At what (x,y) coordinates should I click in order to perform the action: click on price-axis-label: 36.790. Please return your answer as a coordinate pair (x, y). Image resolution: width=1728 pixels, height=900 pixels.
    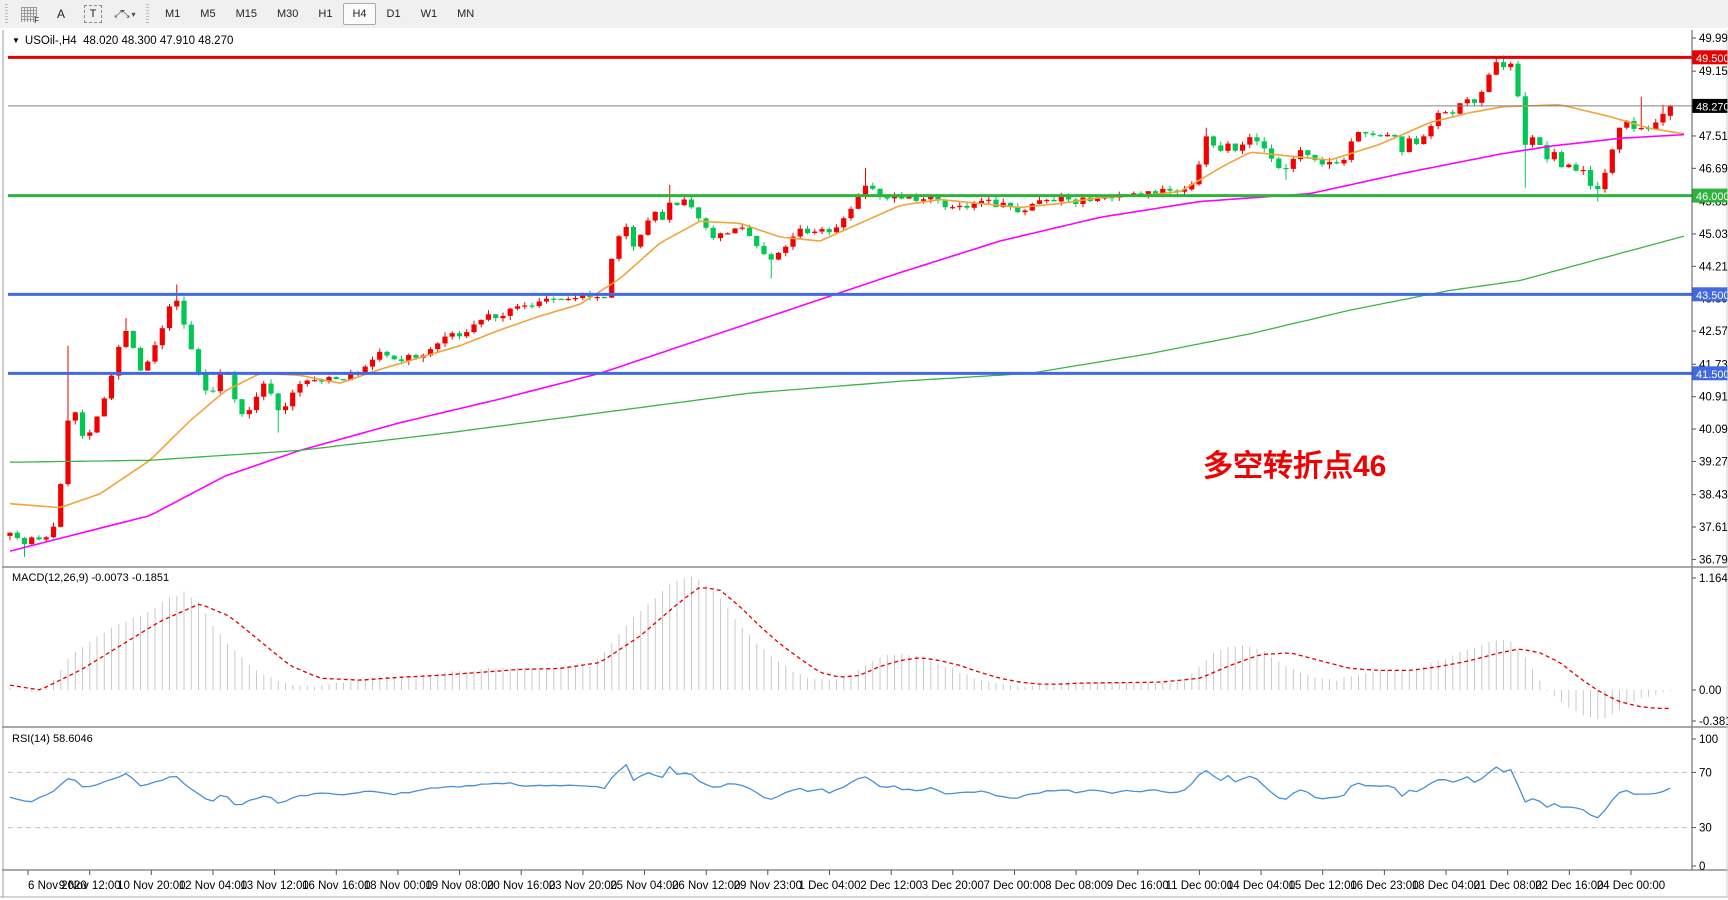
    Looking at the image, I should click on (1713, 560).